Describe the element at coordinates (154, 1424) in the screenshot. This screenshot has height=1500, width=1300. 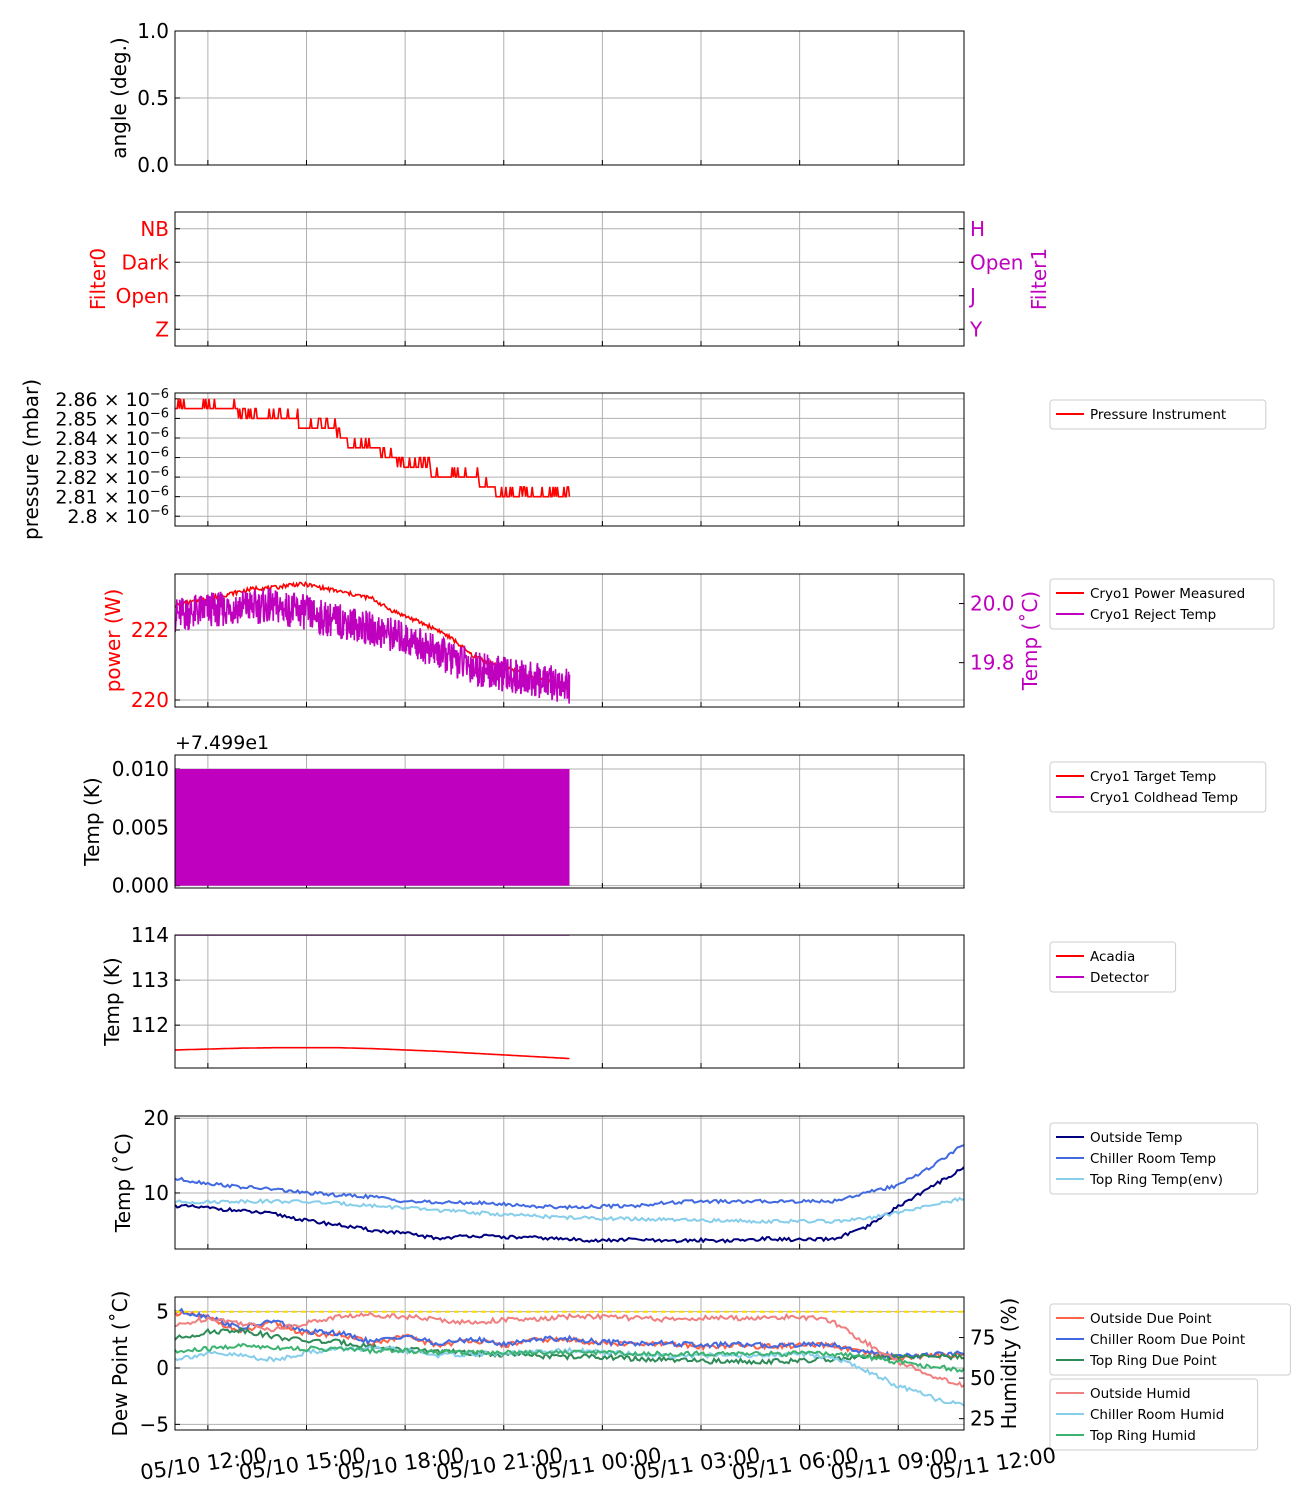
I see `y-tick-label: −5` at that location.